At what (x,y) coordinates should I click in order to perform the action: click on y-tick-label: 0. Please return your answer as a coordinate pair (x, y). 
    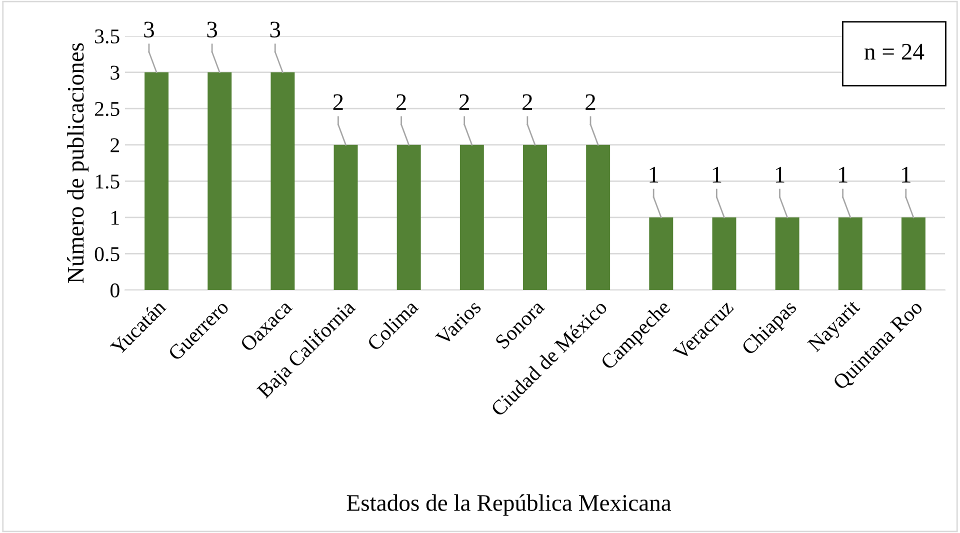
    Looking at the image, I should click on (115, 290).